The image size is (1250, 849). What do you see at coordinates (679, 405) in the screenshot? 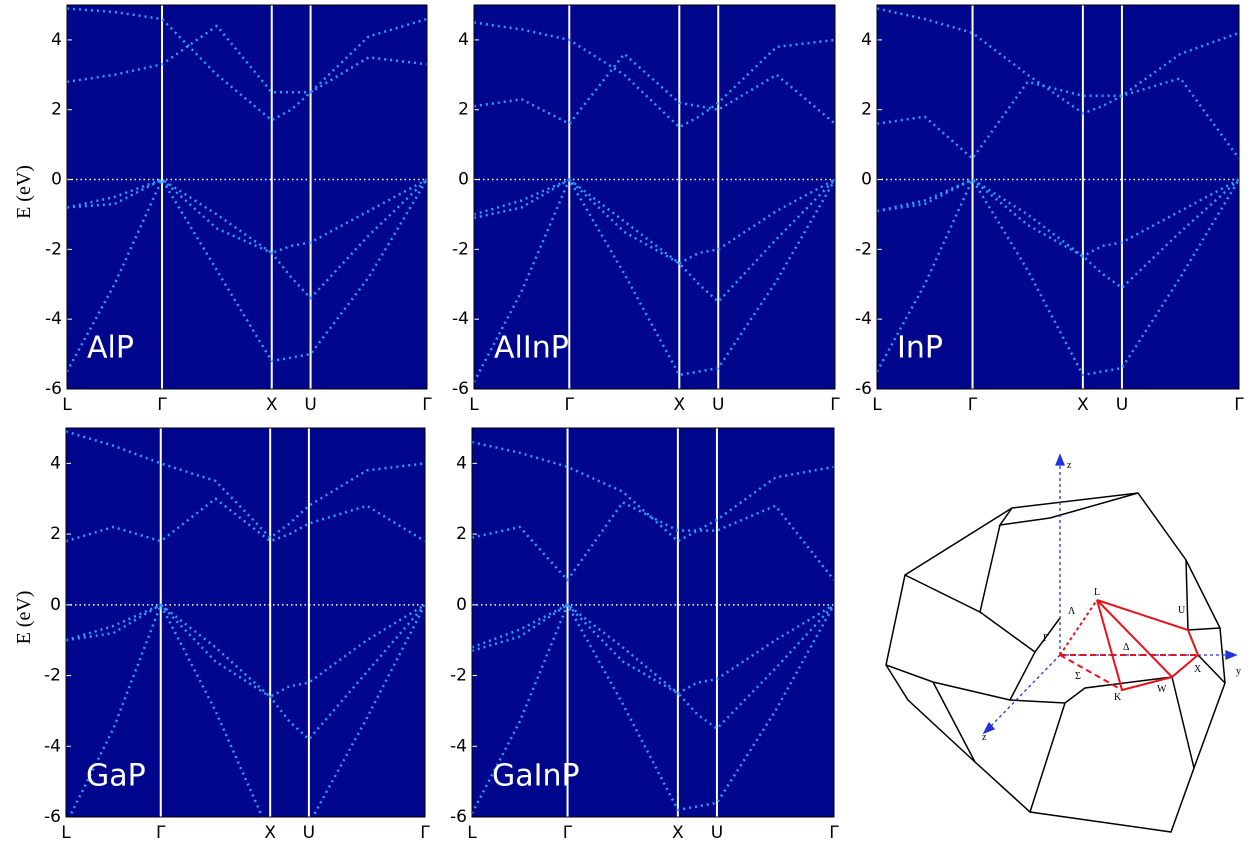
I see `x-tick-label: X` at bounding box center [679, 405].